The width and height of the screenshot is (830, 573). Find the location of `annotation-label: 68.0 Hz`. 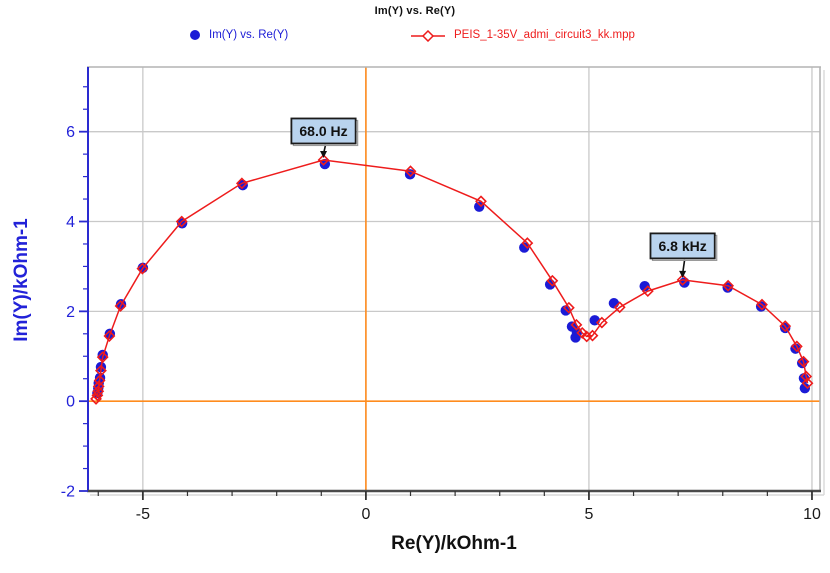

annotation-label: 68.0 Hz is located at coordinates (323, 131).